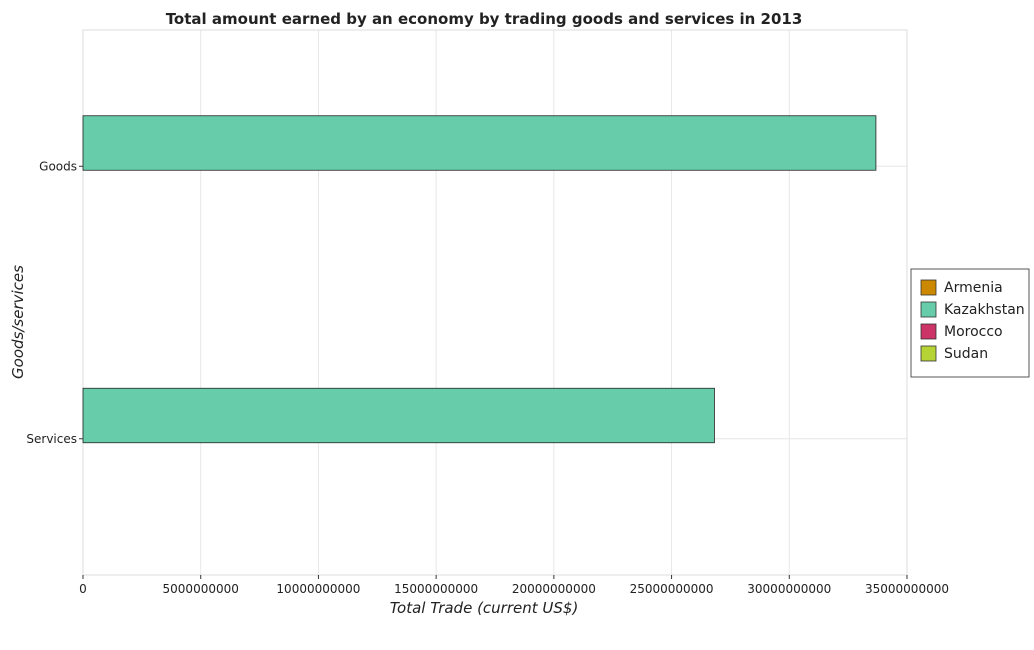  I want to click on legend-label-armenia: Armenia, so click(973, 288).